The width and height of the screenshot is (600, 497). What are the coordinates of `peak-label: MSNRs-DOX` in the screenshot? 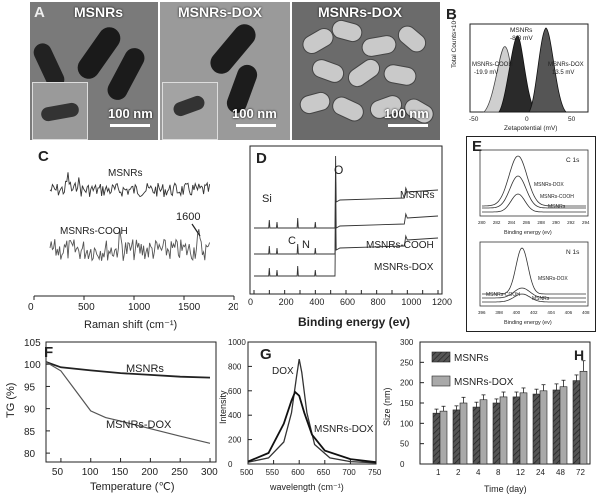 It's located at (566, 65).